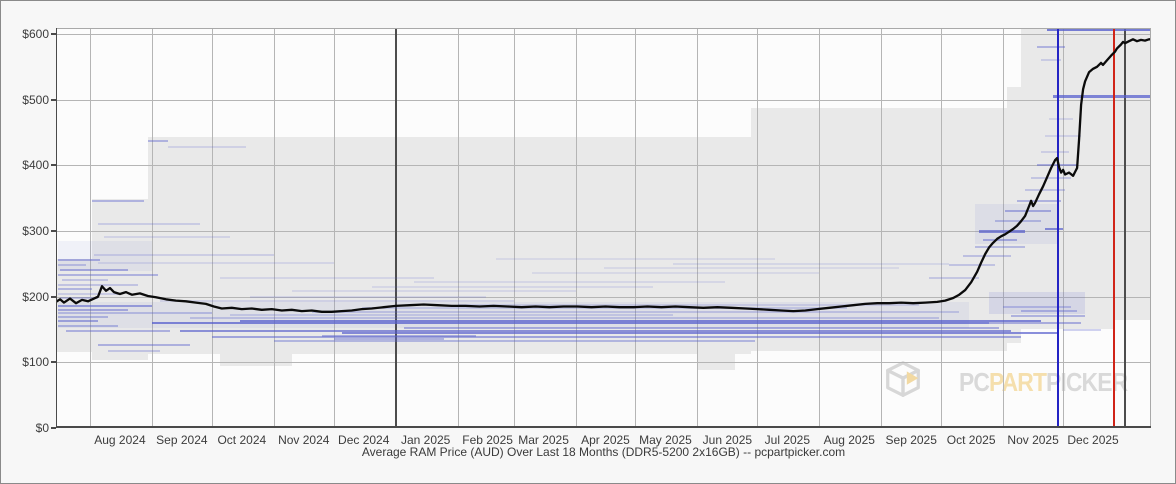 The image size is (1176, 484). I want to click on brand-mid: PART, so click(1017, 382).